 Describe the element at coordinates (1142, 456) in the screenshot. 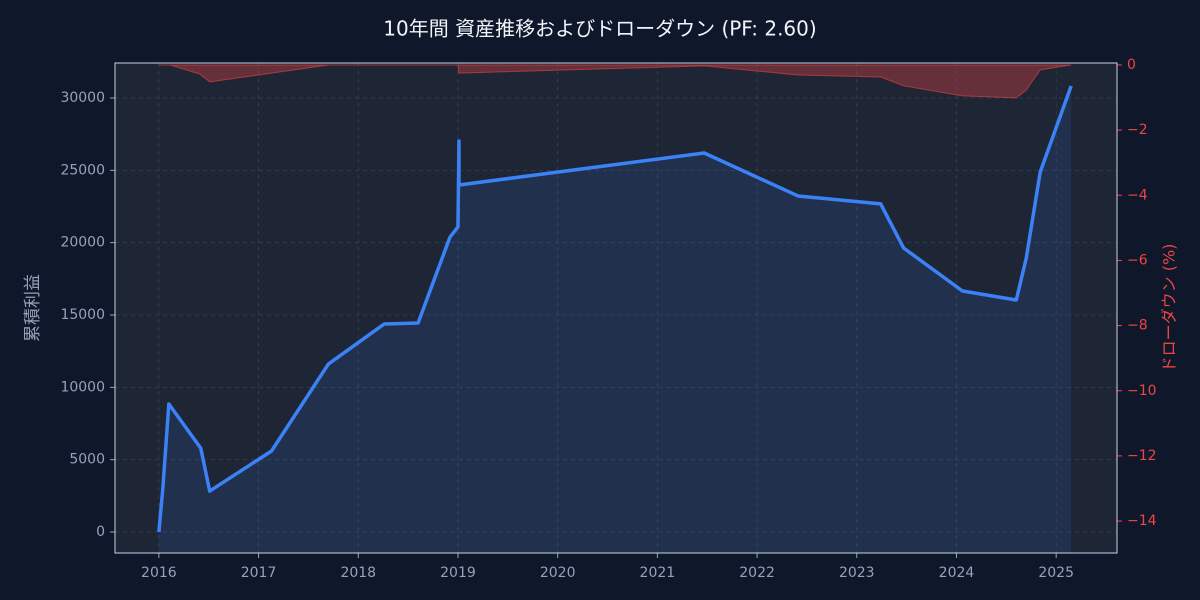

I see `y2-tick-label: −12` at that location.